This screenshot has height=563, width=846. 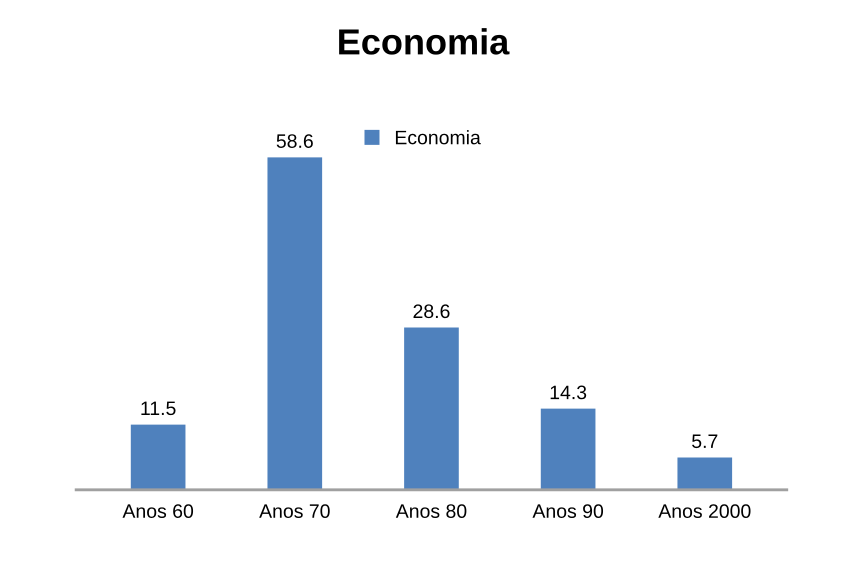 What do you see at coordinates (568, 511) in the screenshot?
I see `x-tick-label: Anos 90` at bounding box center [568, 511].